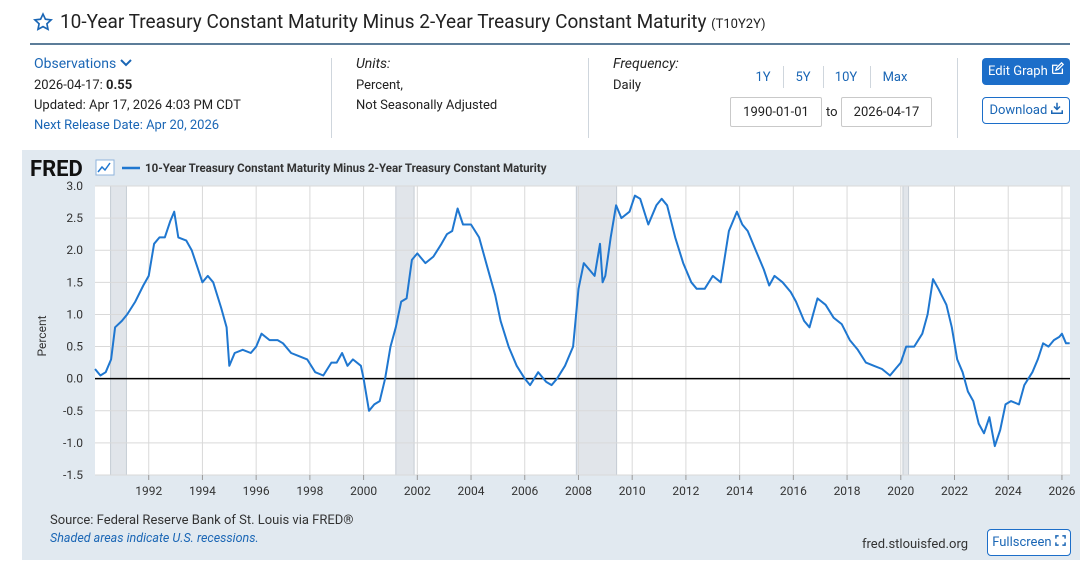 This screenshot has width=1080, height=564. I want to click on units-line: Not Seasonally Adjusted, so click(427, 105).